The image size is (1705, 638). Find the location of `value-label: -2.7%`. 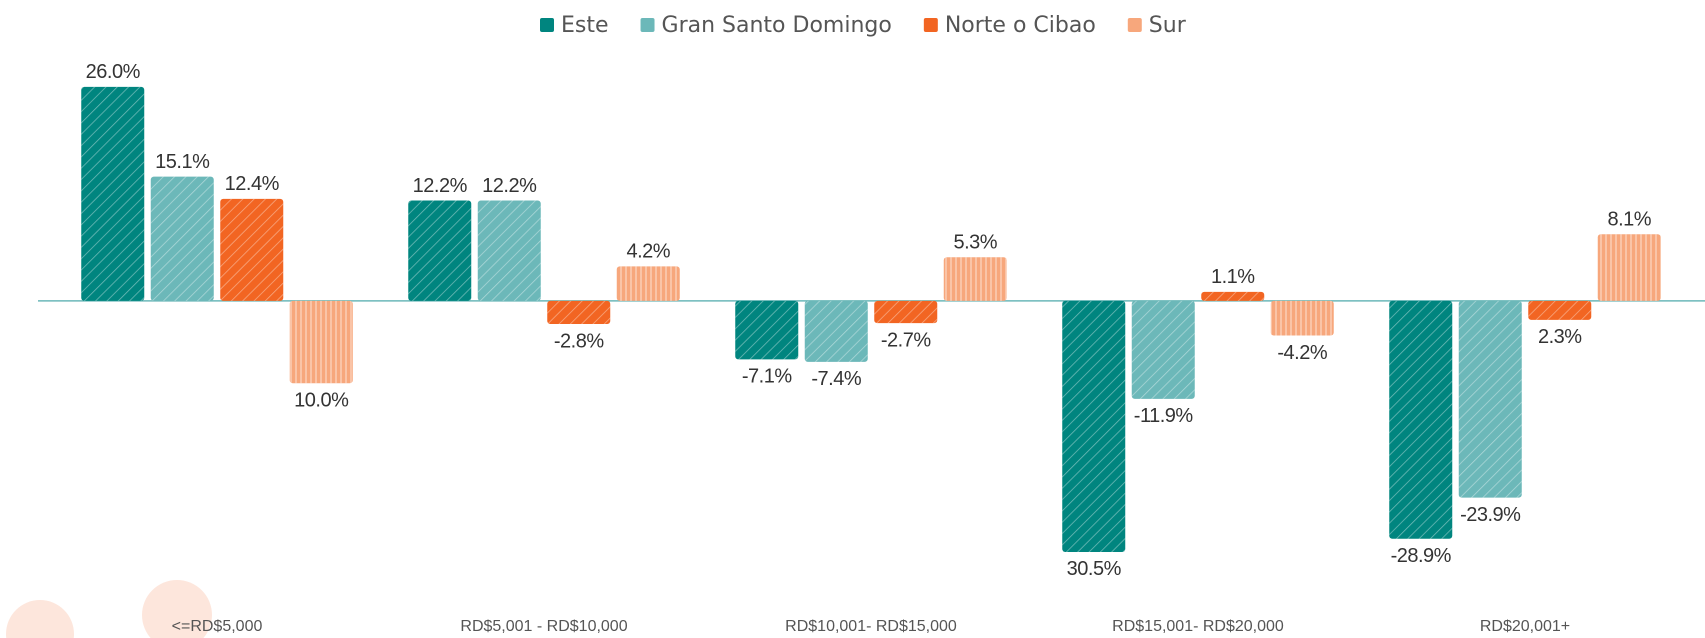

value-label: -2.7% is located at coordinates (906, 340).